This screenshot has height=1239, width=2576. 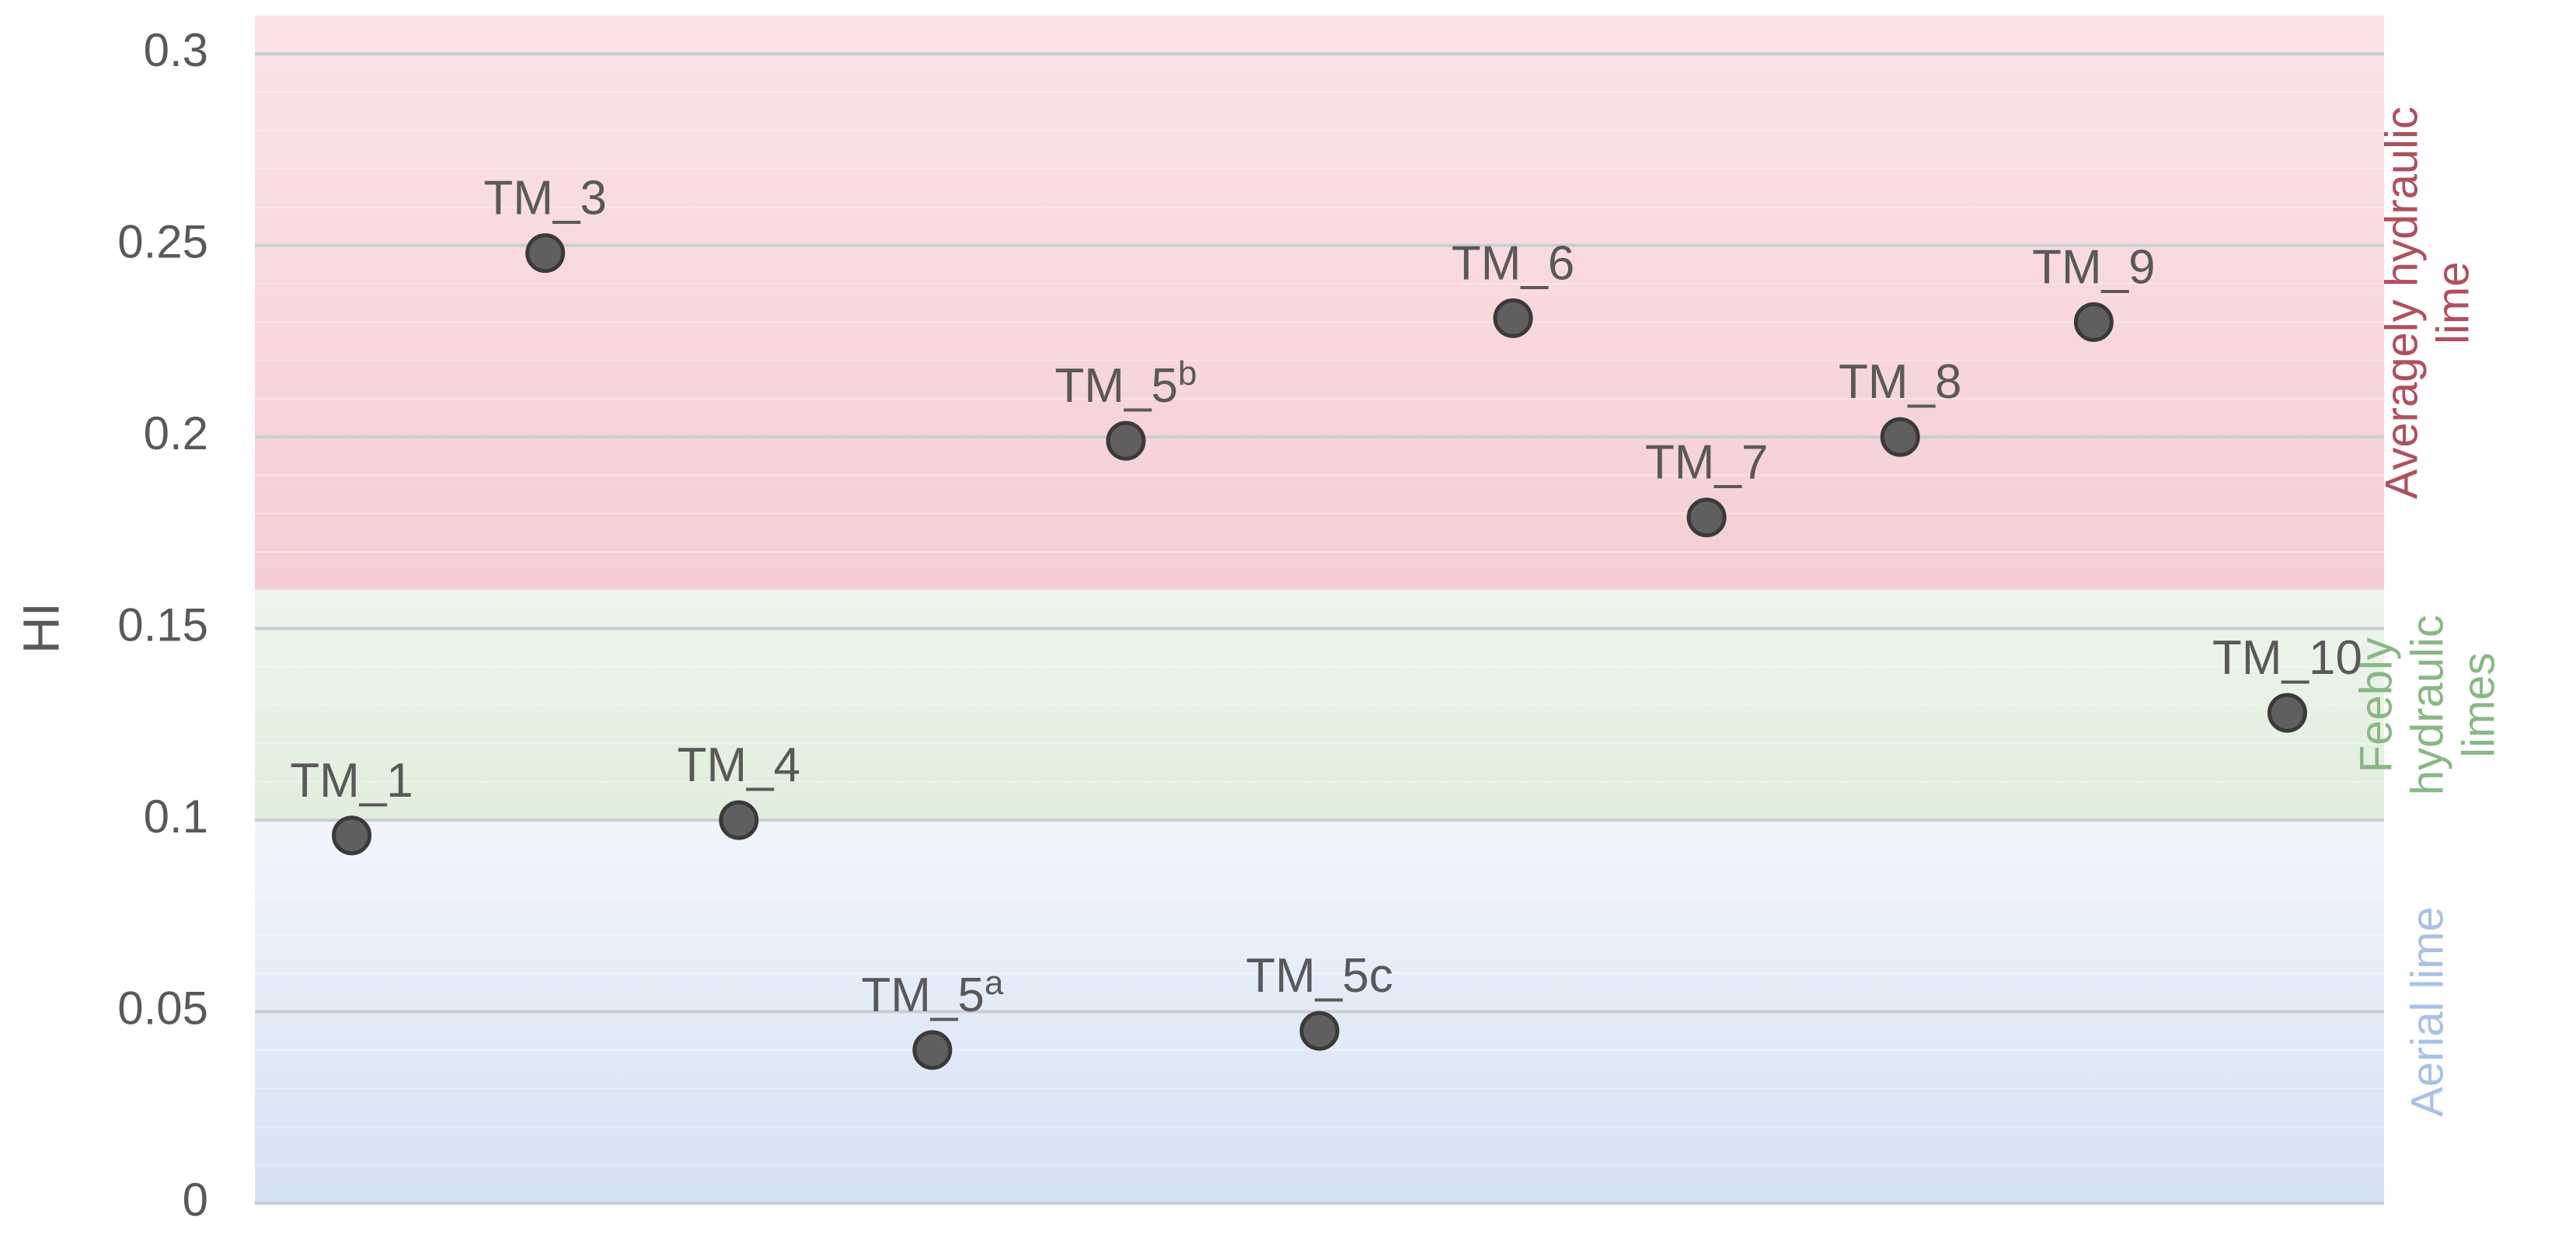 I want to click on band-label-line: hydraulic, so click(x=2427, y=705).